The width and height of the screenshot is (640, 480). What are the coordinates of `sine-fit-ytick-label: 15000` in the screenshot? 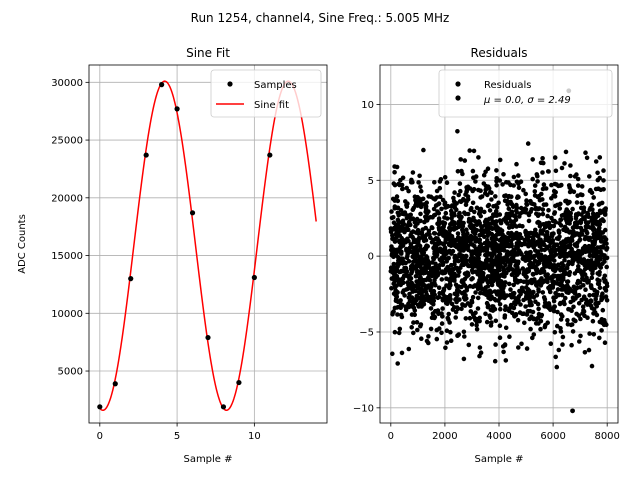 It's located at (67, 256).